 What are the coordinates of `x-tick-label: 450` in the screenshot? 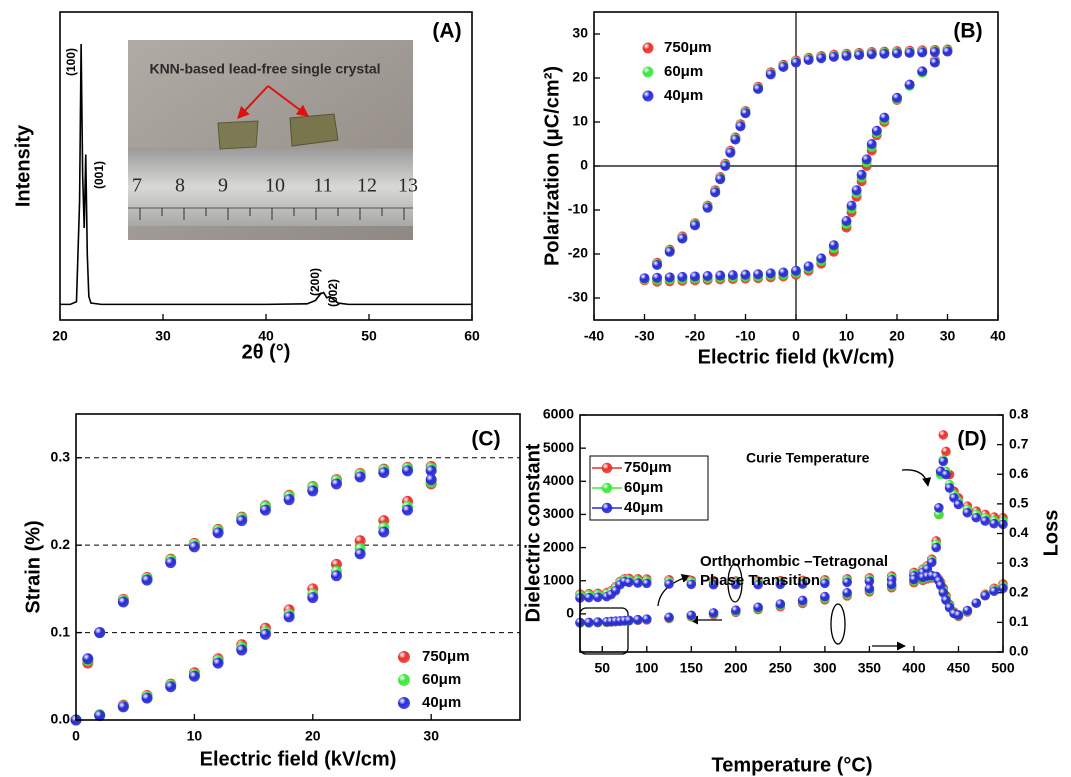 It's located at (959, 668).